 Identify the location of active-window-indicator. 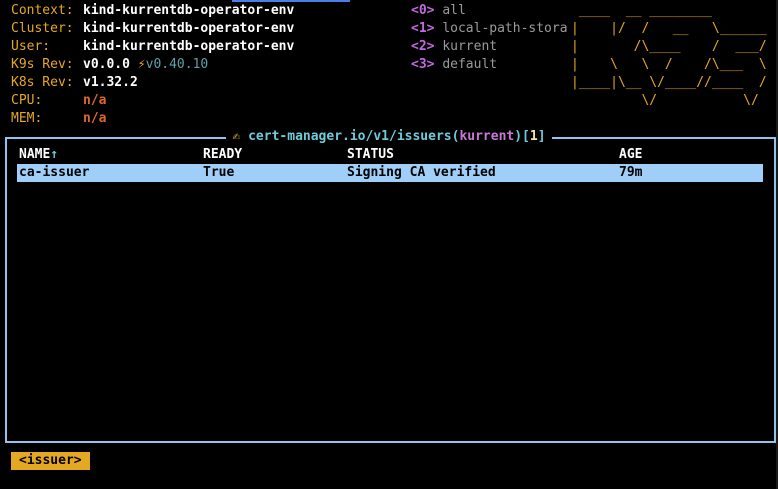
(291, 1).